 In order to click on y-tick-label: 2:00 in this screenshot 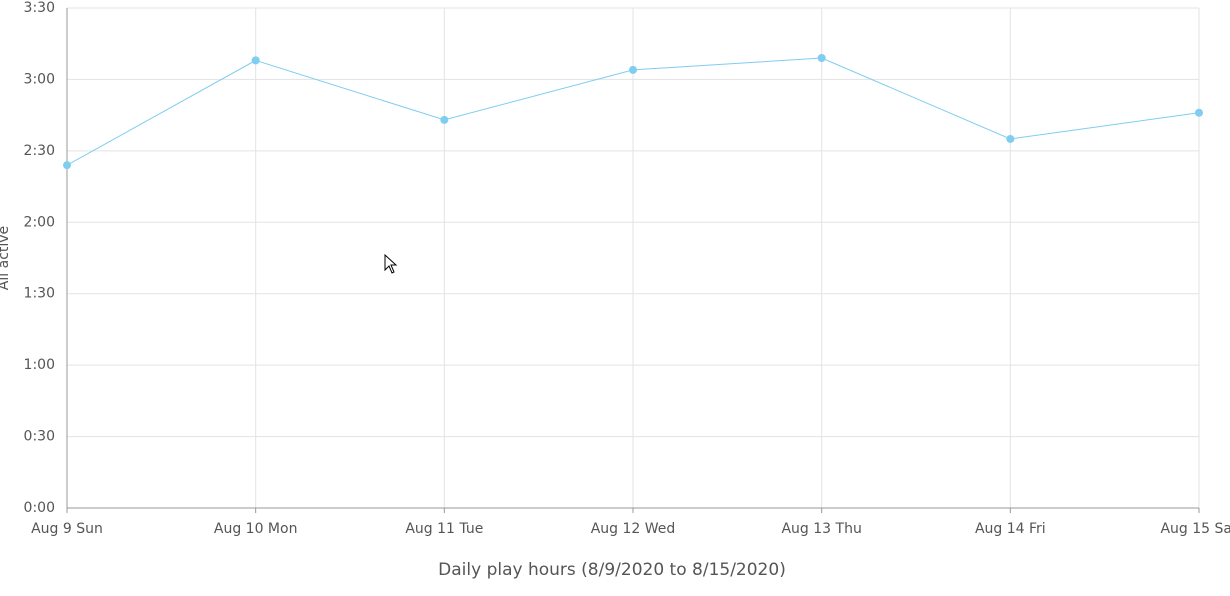, I will do `click(39, 222)`.